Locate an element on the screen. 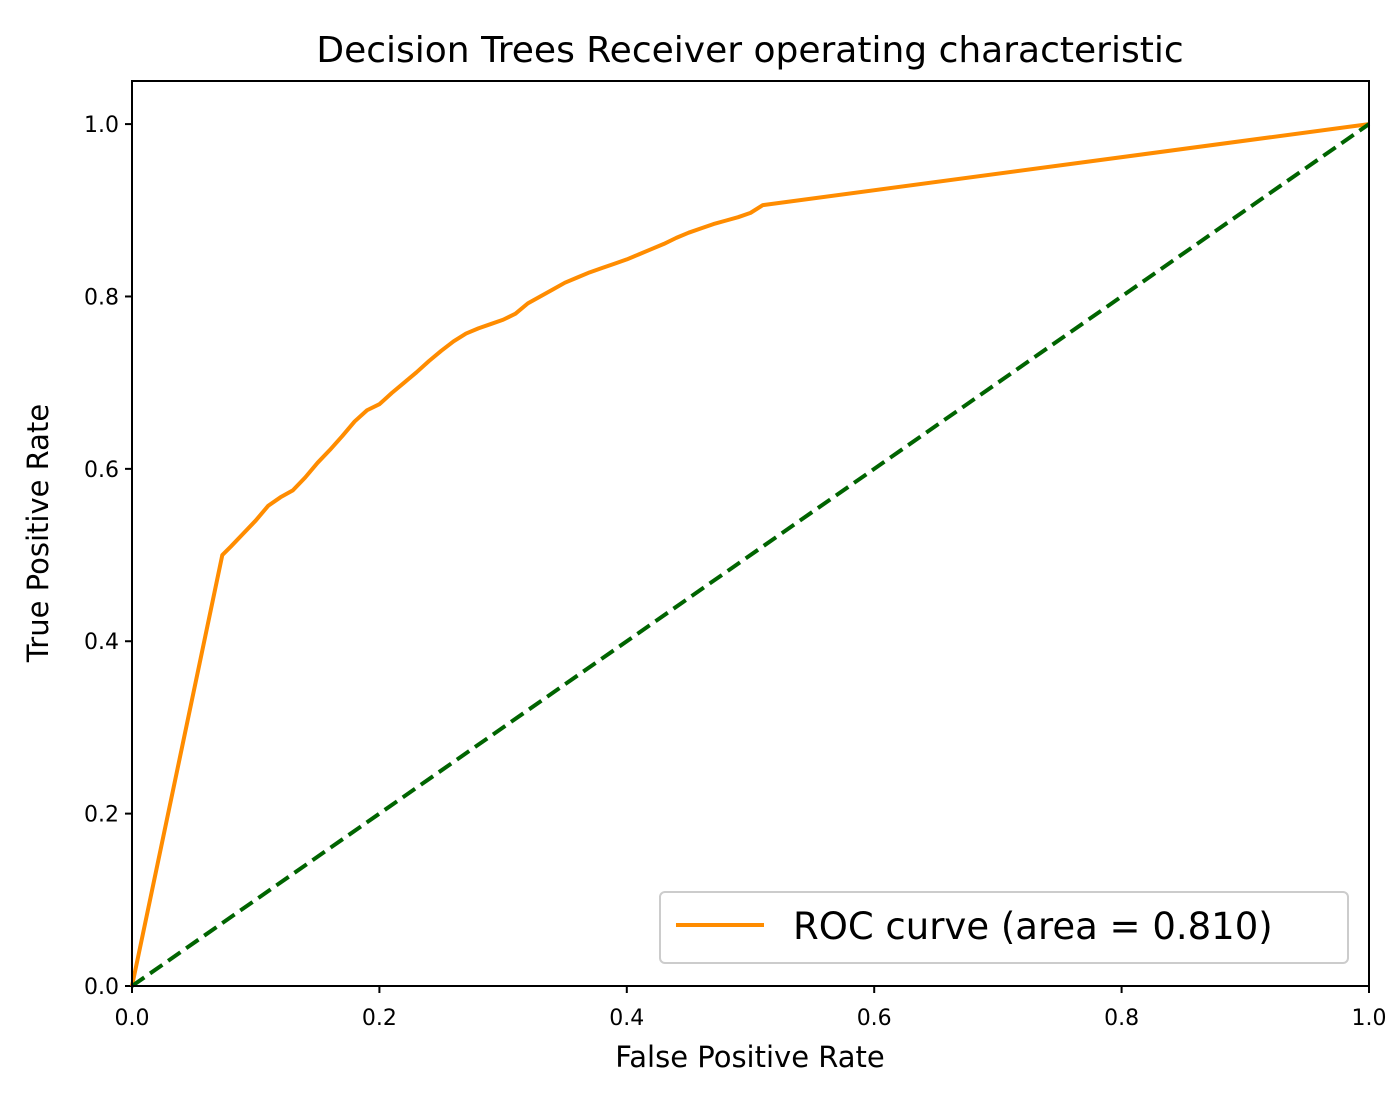  y-tick-label: 1.0 is located at coordinates (101, 125).